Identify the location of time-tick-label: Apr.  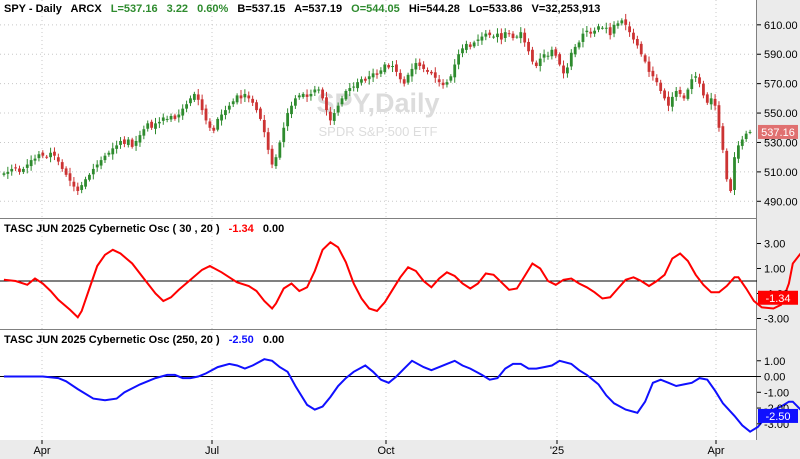
(41, 451).